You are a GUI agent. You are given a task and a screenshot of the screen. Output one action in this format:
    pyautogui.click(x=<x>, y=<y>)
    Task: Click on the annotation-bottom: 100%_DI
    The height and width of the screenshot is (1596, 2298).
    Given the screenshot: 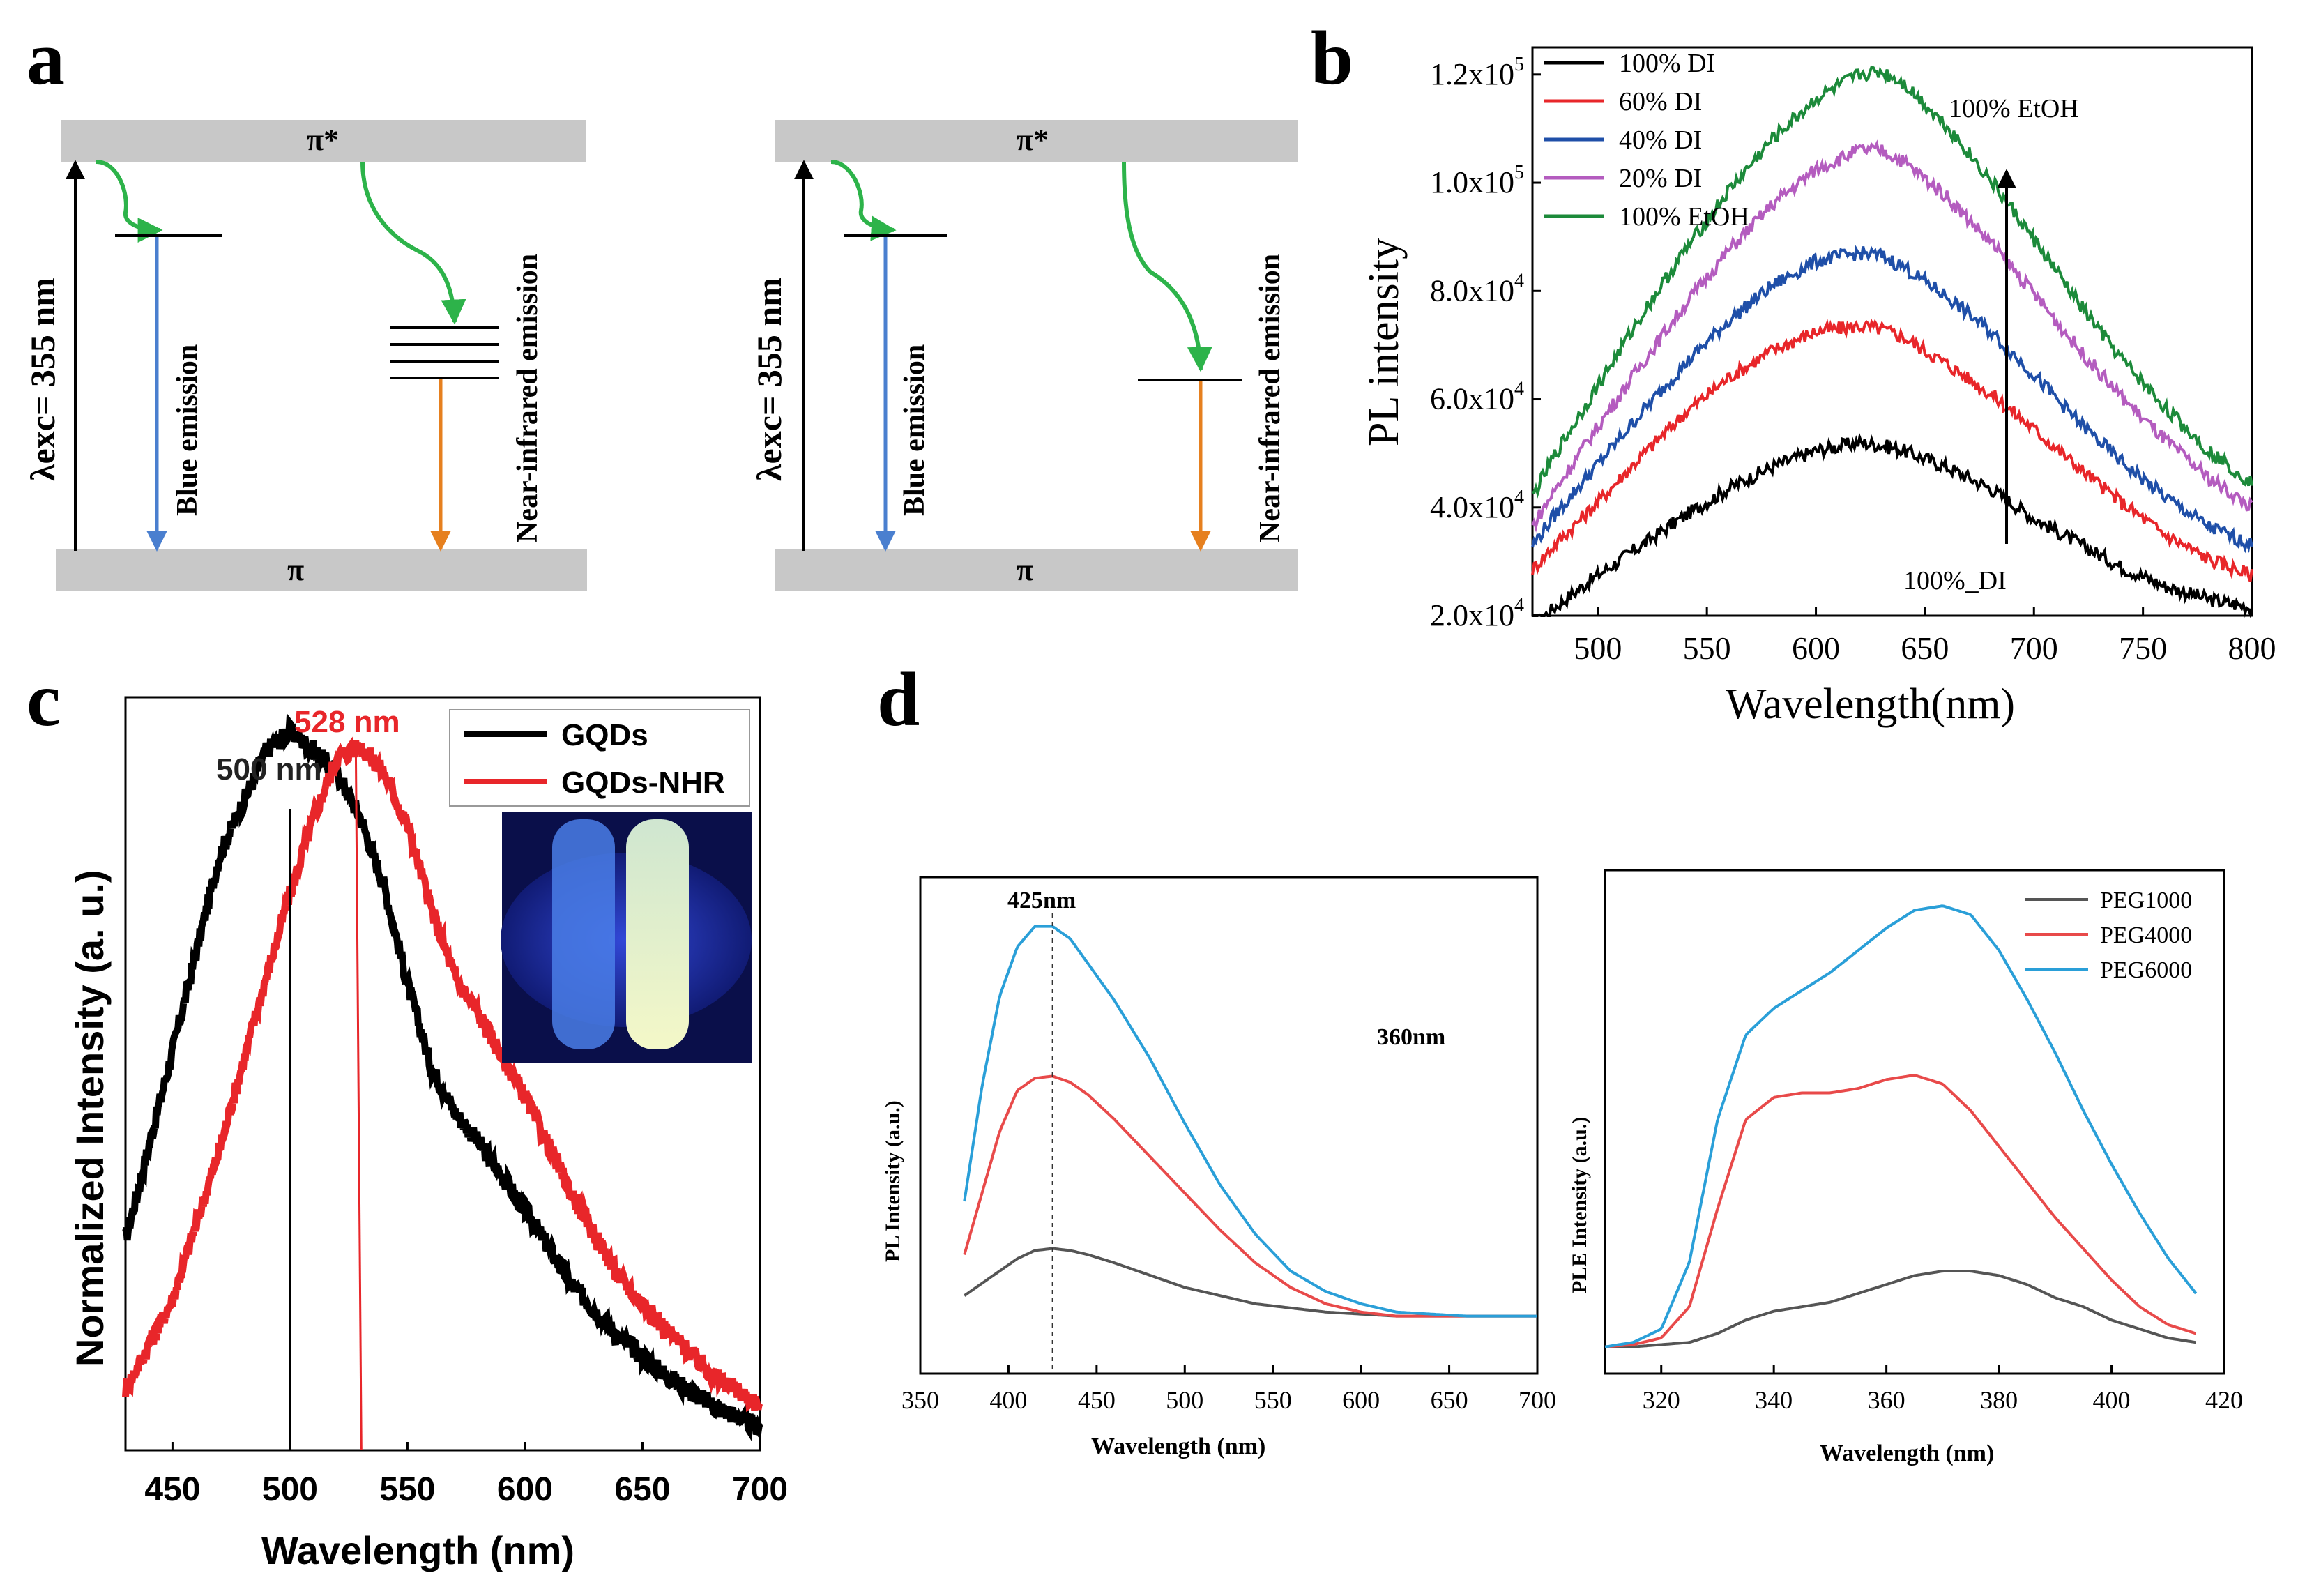 What is the action you would take?
    pyautogui.click(x=1955, y=580)
    